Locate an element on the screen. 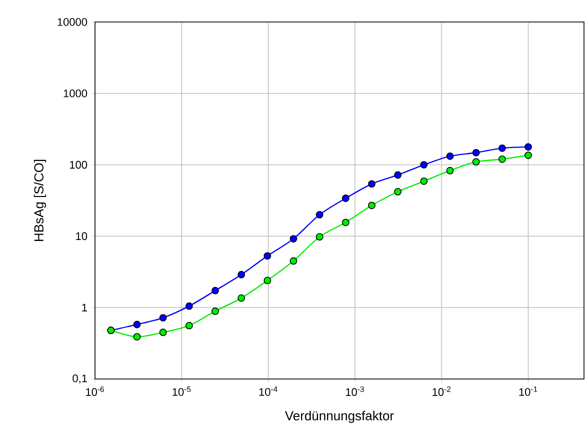 The height and width of the screenshot is (448, 586). x-axis-title: Verdünnungsfaktor is located at coordinates (339, 416).